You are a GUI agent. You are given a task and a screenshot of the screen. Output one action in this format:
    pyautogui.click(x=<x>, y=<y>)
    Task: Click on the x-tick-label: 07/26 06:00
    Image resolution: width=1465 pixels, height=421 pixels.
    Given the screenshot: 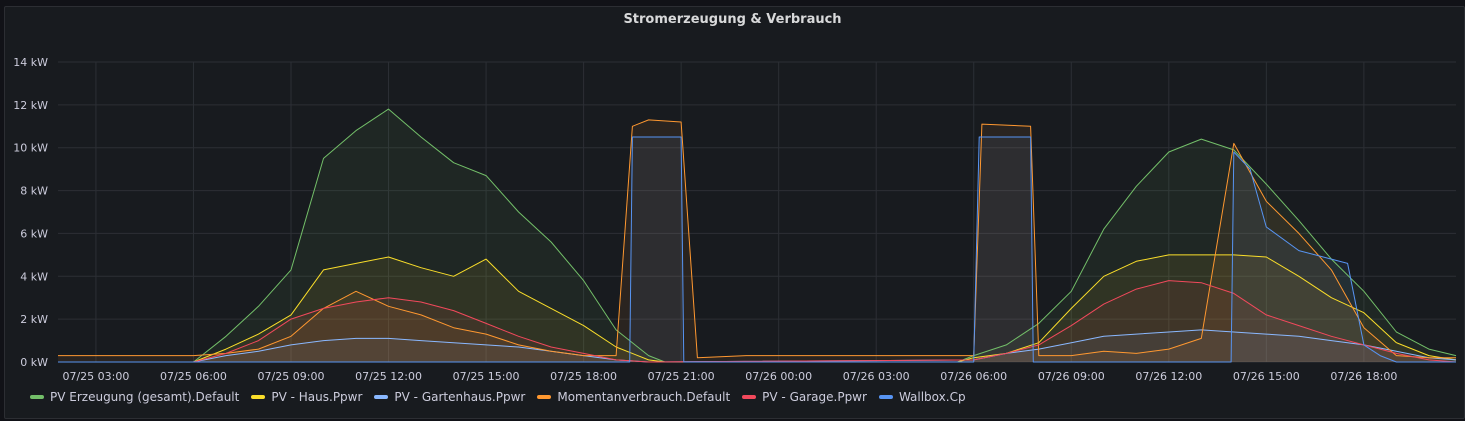 What is the action you would take?
    pyautogui.click(x=973, y=376)
    